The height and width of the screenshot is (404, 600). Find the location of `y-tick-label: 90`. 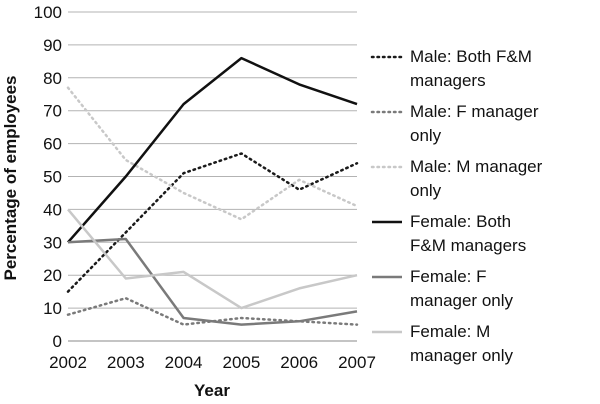

y-tick-label: 90 is located at coordinates (52, 45).